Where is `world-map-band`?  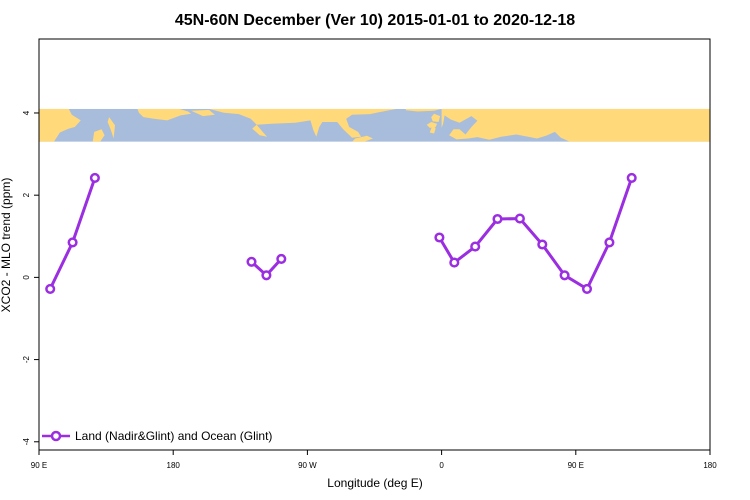 world-map-band is located at coordinates (374, 125).